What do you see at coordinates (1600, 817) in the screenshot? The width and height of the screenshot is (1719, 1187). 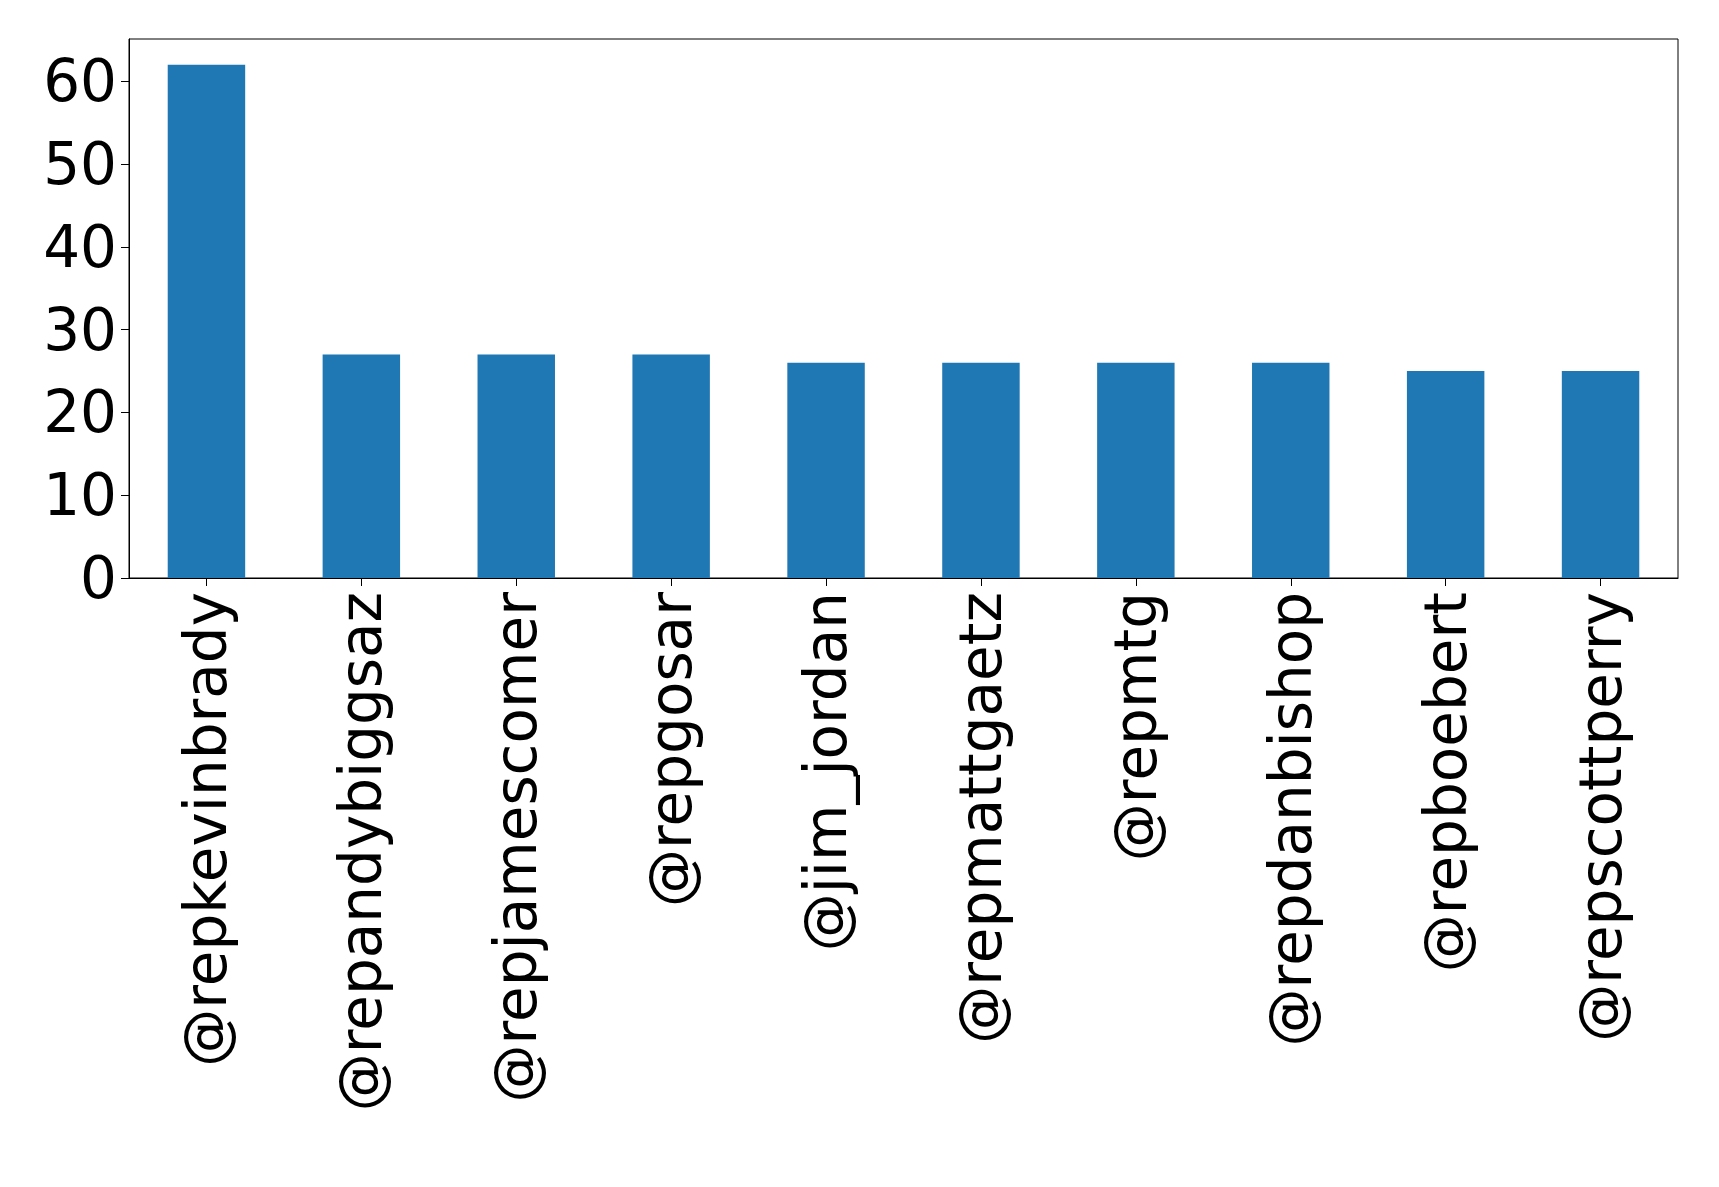 I see `x-tick-label: @repscottperry` at bounding box center [1600, 817].